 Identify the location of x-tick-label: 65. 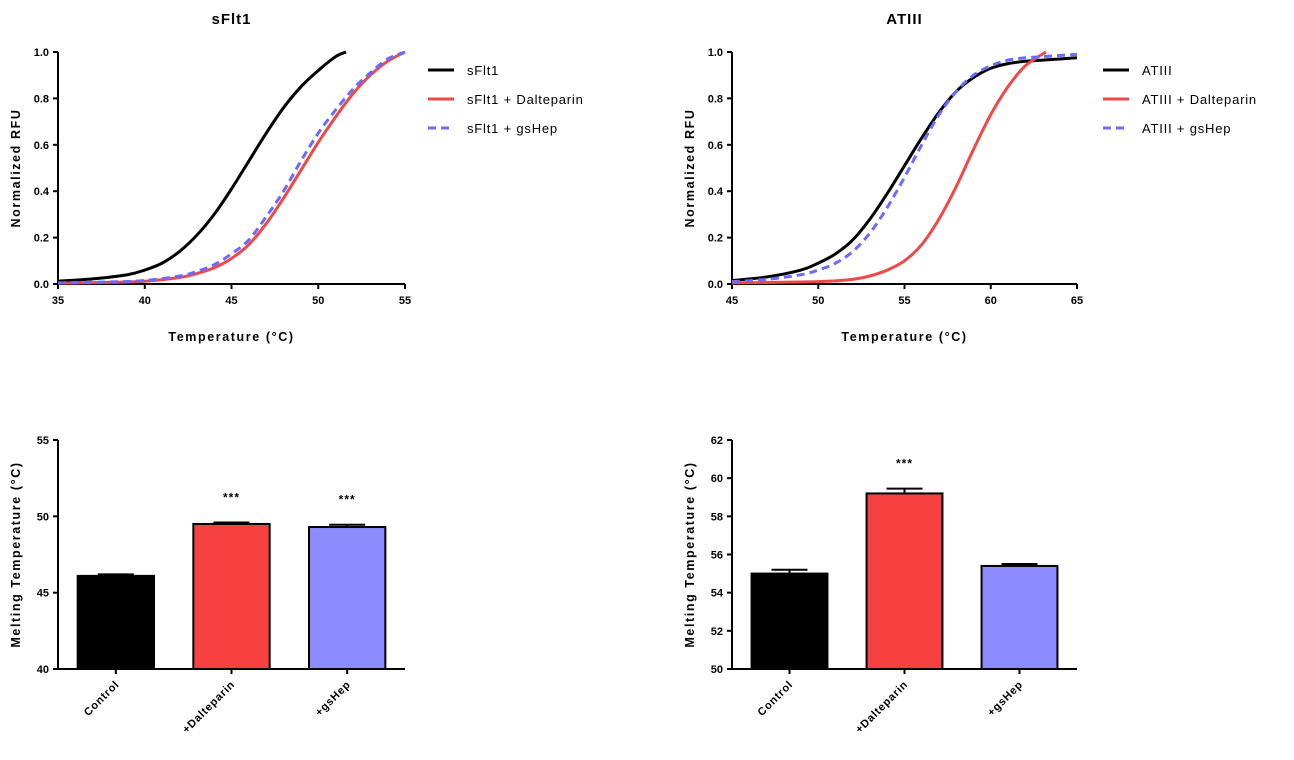
(1077, 301).